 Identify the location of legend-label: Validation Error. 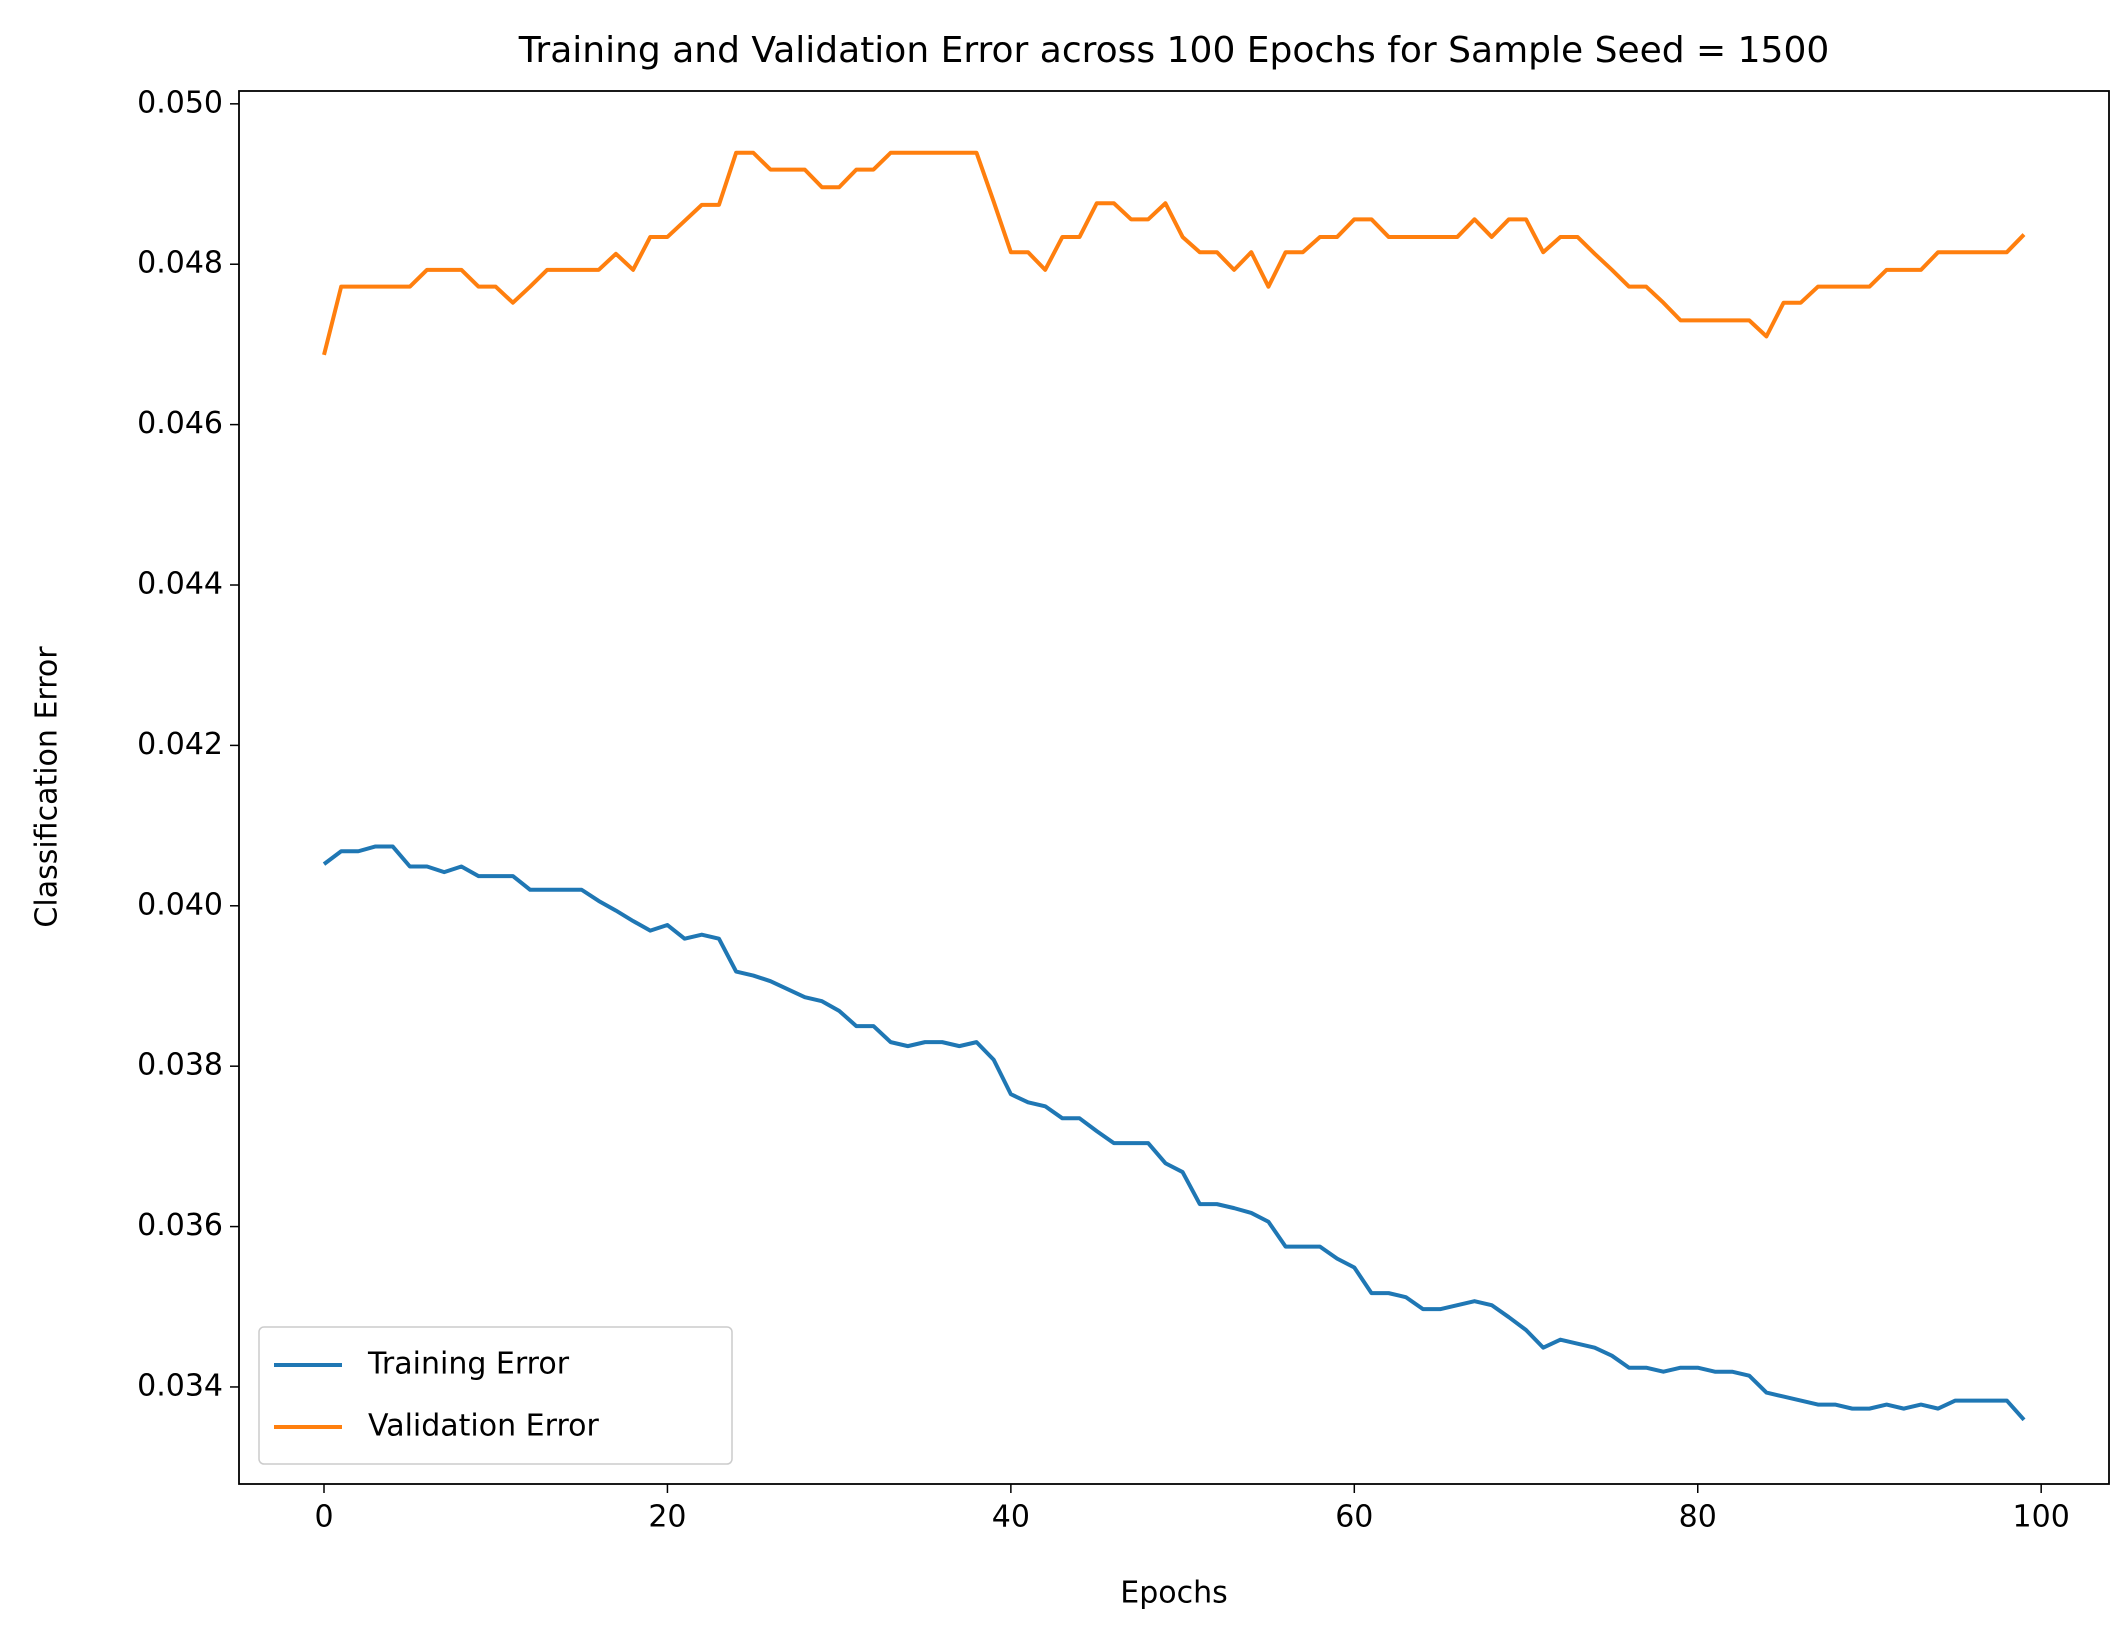
(483, 1426).